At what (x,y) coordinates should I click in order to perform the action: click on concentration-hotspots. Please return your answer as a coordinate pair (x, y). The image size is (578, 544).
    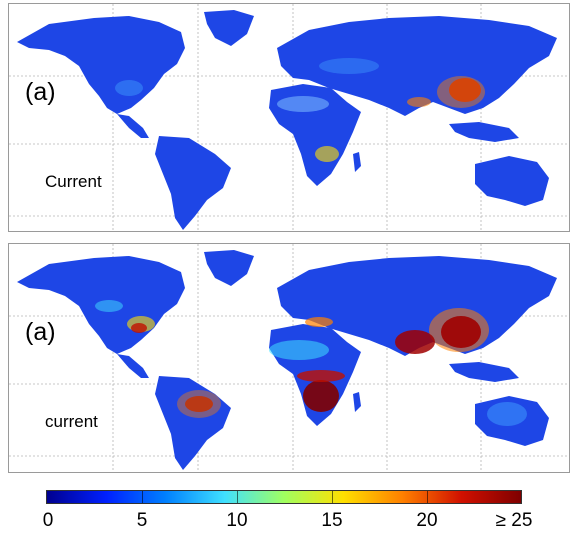
    Looking at the image, I should click on (300, 110).